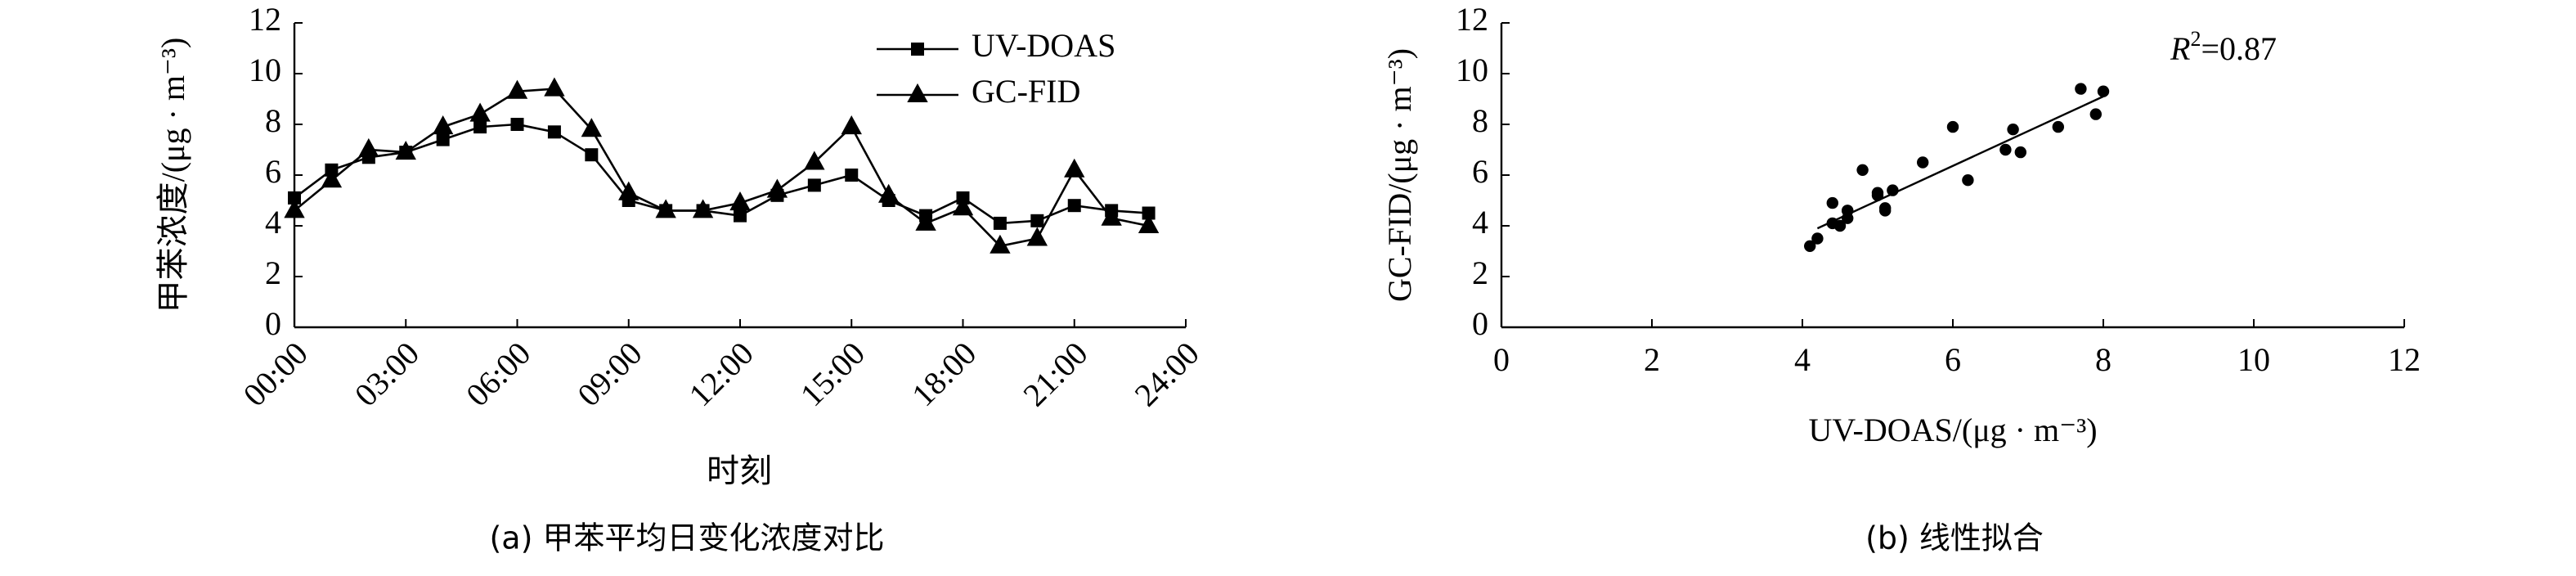 Image resolution: width=2576 pixels, height=576 pixels. Describe the element at coordinates (1167, 374) in the screenshot. I see `x-tick-label: 24:00` at that location.